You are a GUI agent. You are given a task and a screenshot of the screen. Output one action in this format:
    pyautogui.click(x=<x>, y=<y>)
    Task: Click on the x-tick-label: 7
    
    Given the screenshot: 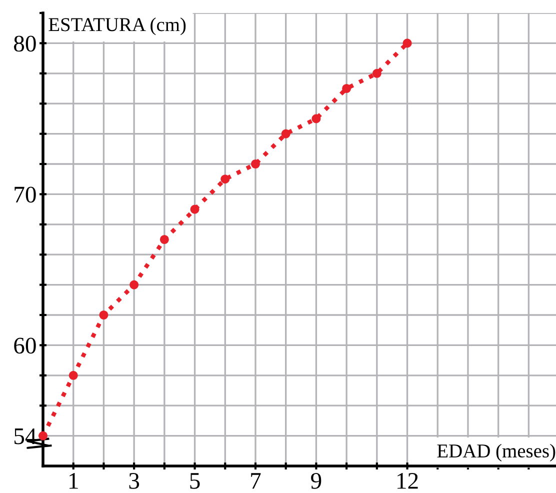 What is the action you would take?
    pyautogui.click(x=256, y=481)
    